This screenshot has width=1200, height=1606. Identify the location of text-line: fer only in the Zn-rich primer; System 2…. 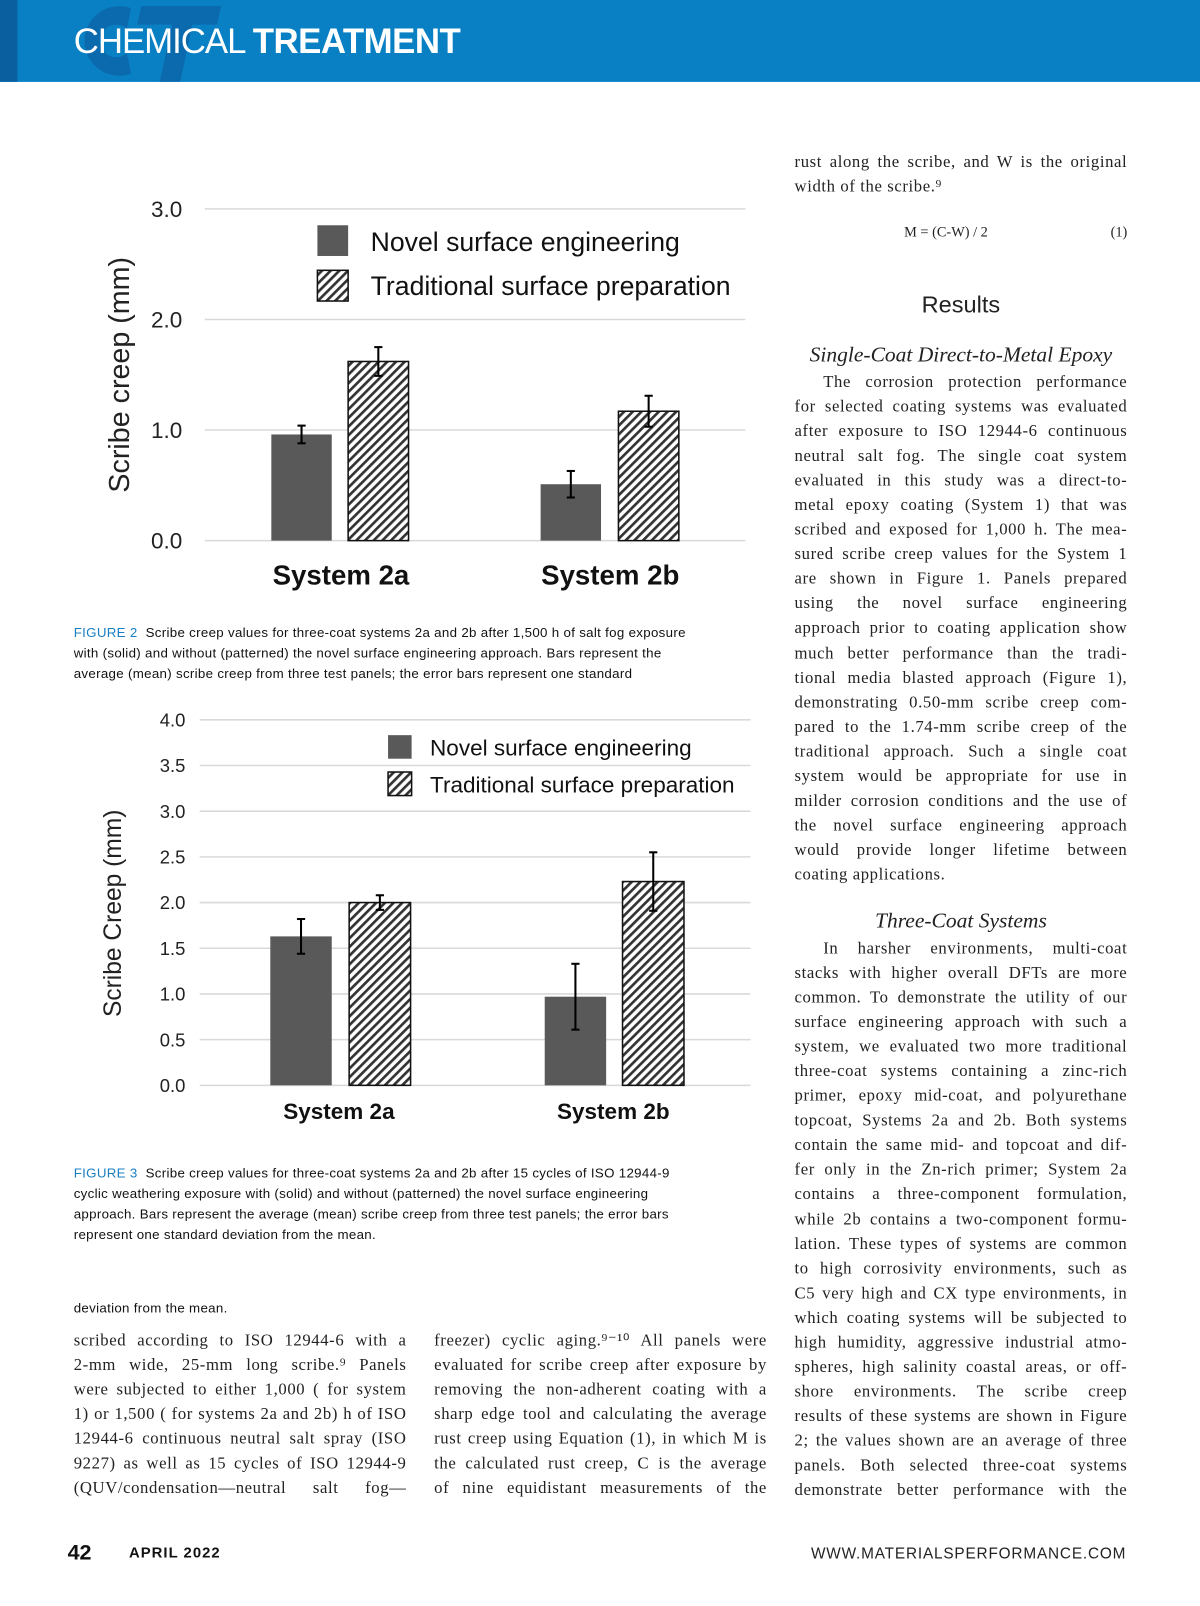
(961, 1169).